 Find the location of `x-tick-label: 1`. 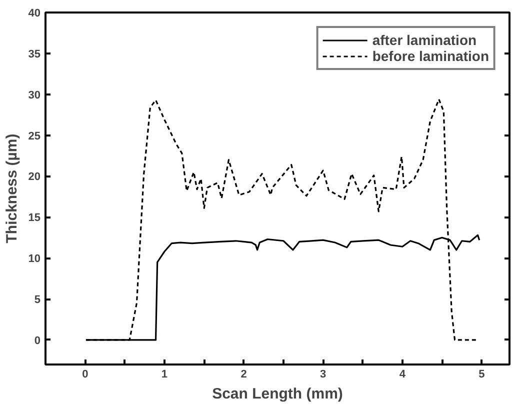

x-tick-label: 1 is located at coordinates (164, 374).